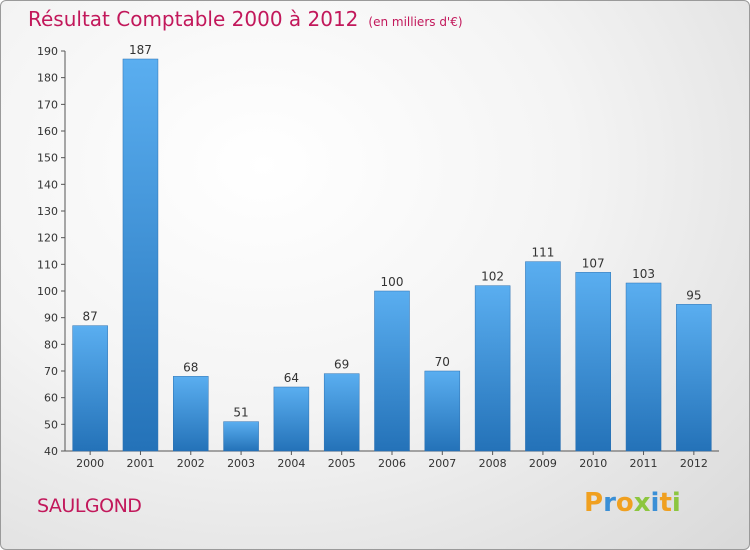 The image size is (750, 550). Describe the element at coordinates (240, 413) in the screenshot. I see `bar-value-label: 51` at that location.